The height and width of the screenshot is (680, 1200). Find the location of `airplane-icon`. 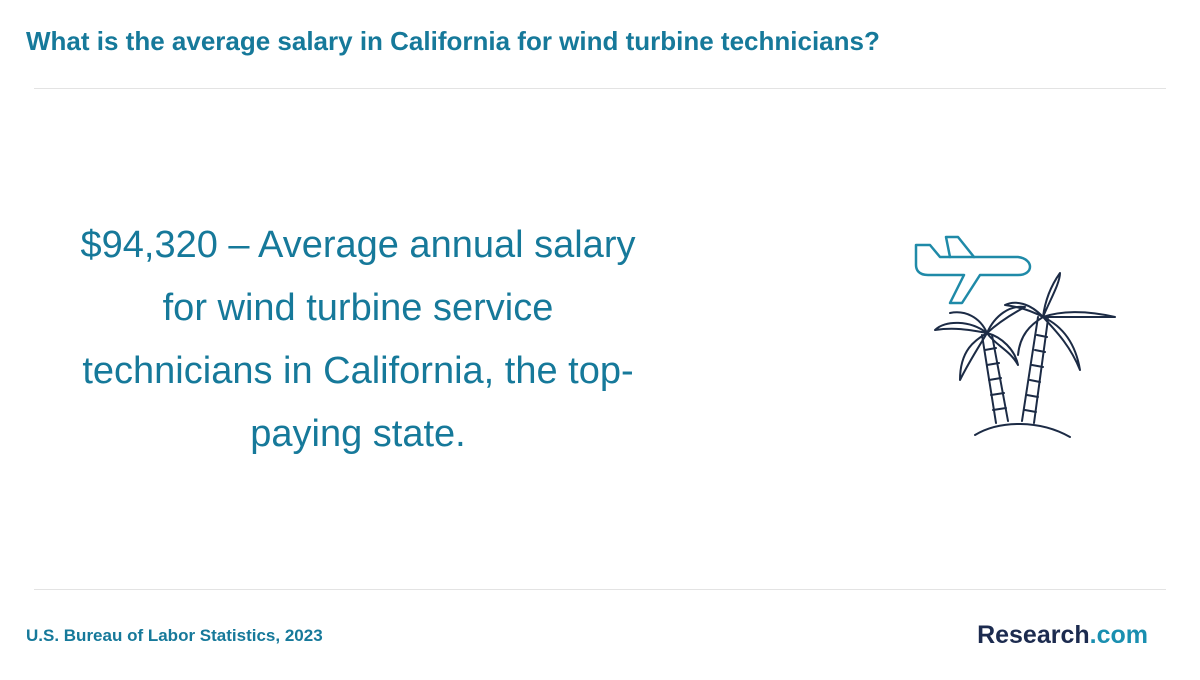

airplane-icon is located at coordinates (973, 270).